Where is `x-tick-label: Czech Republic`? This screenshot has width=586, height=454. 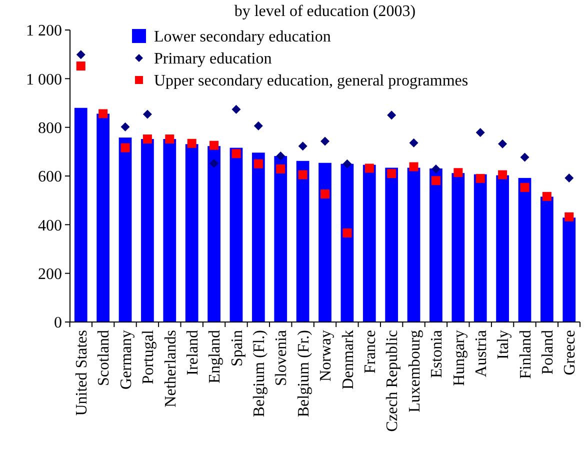 x-tick-label: Czech Republic is located at coordinates (393, 381).